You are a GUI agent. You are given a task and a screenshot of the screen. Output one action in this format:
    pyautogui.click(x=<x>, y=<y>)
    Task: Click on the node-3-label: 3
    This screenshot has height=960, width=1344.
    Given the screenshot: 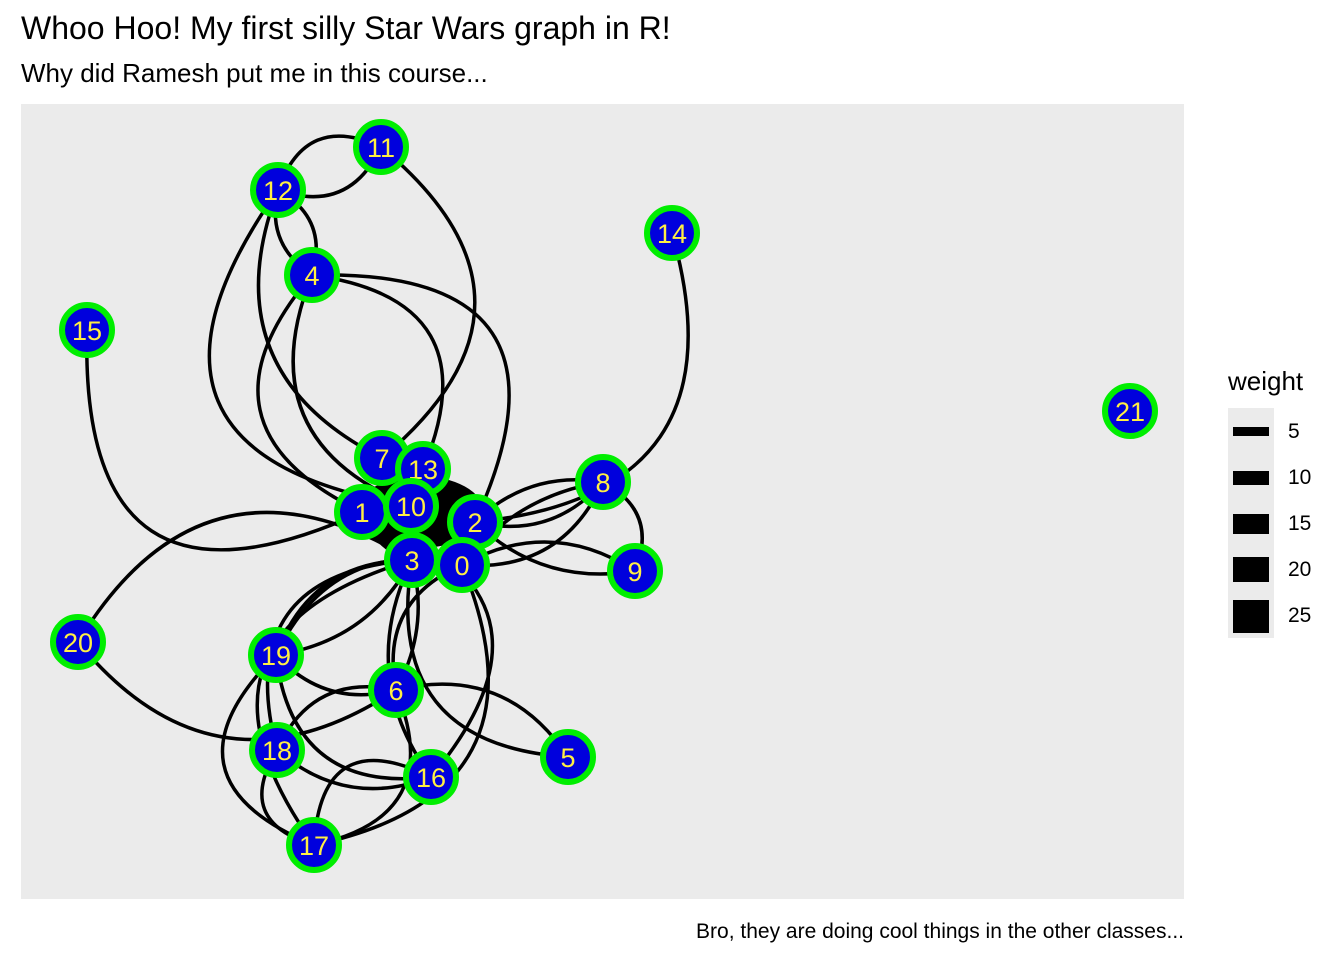 What is the action you would take?
    pyautogui.click(x=411, y=561)
    